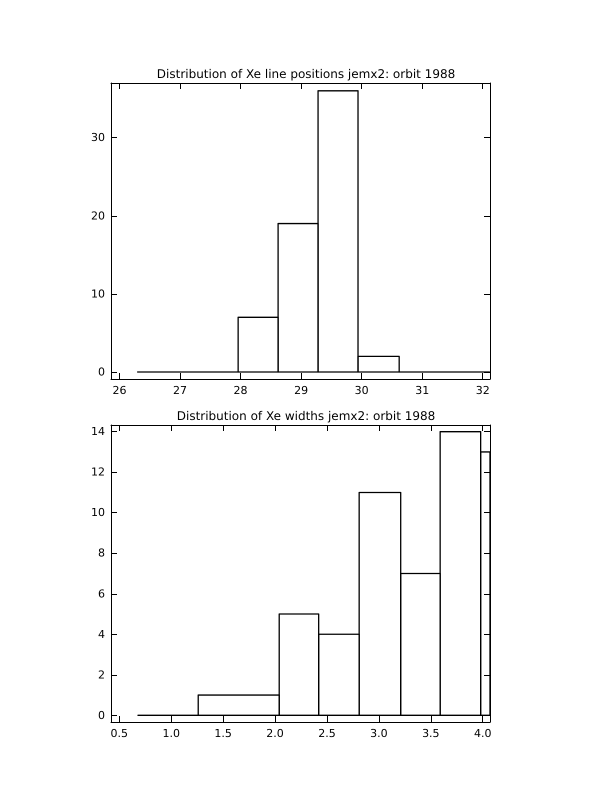  Describe the element at coordinates (98, 215) in the screenshot. I see `y-tick-label: 20` at that location.